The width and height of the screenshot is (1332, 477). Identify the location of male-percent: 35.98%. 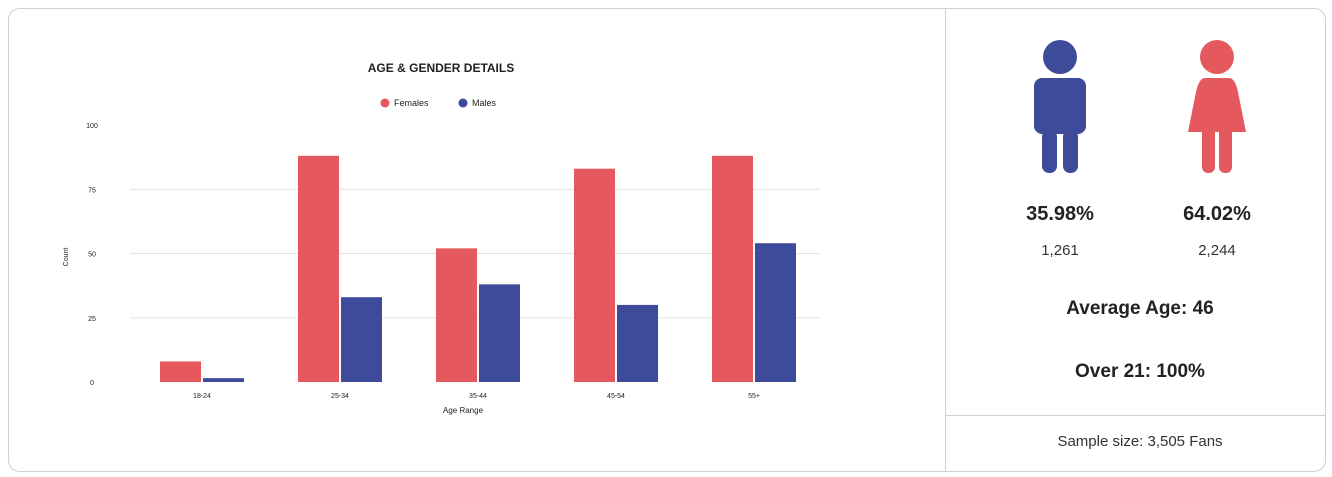
(1060, 214).